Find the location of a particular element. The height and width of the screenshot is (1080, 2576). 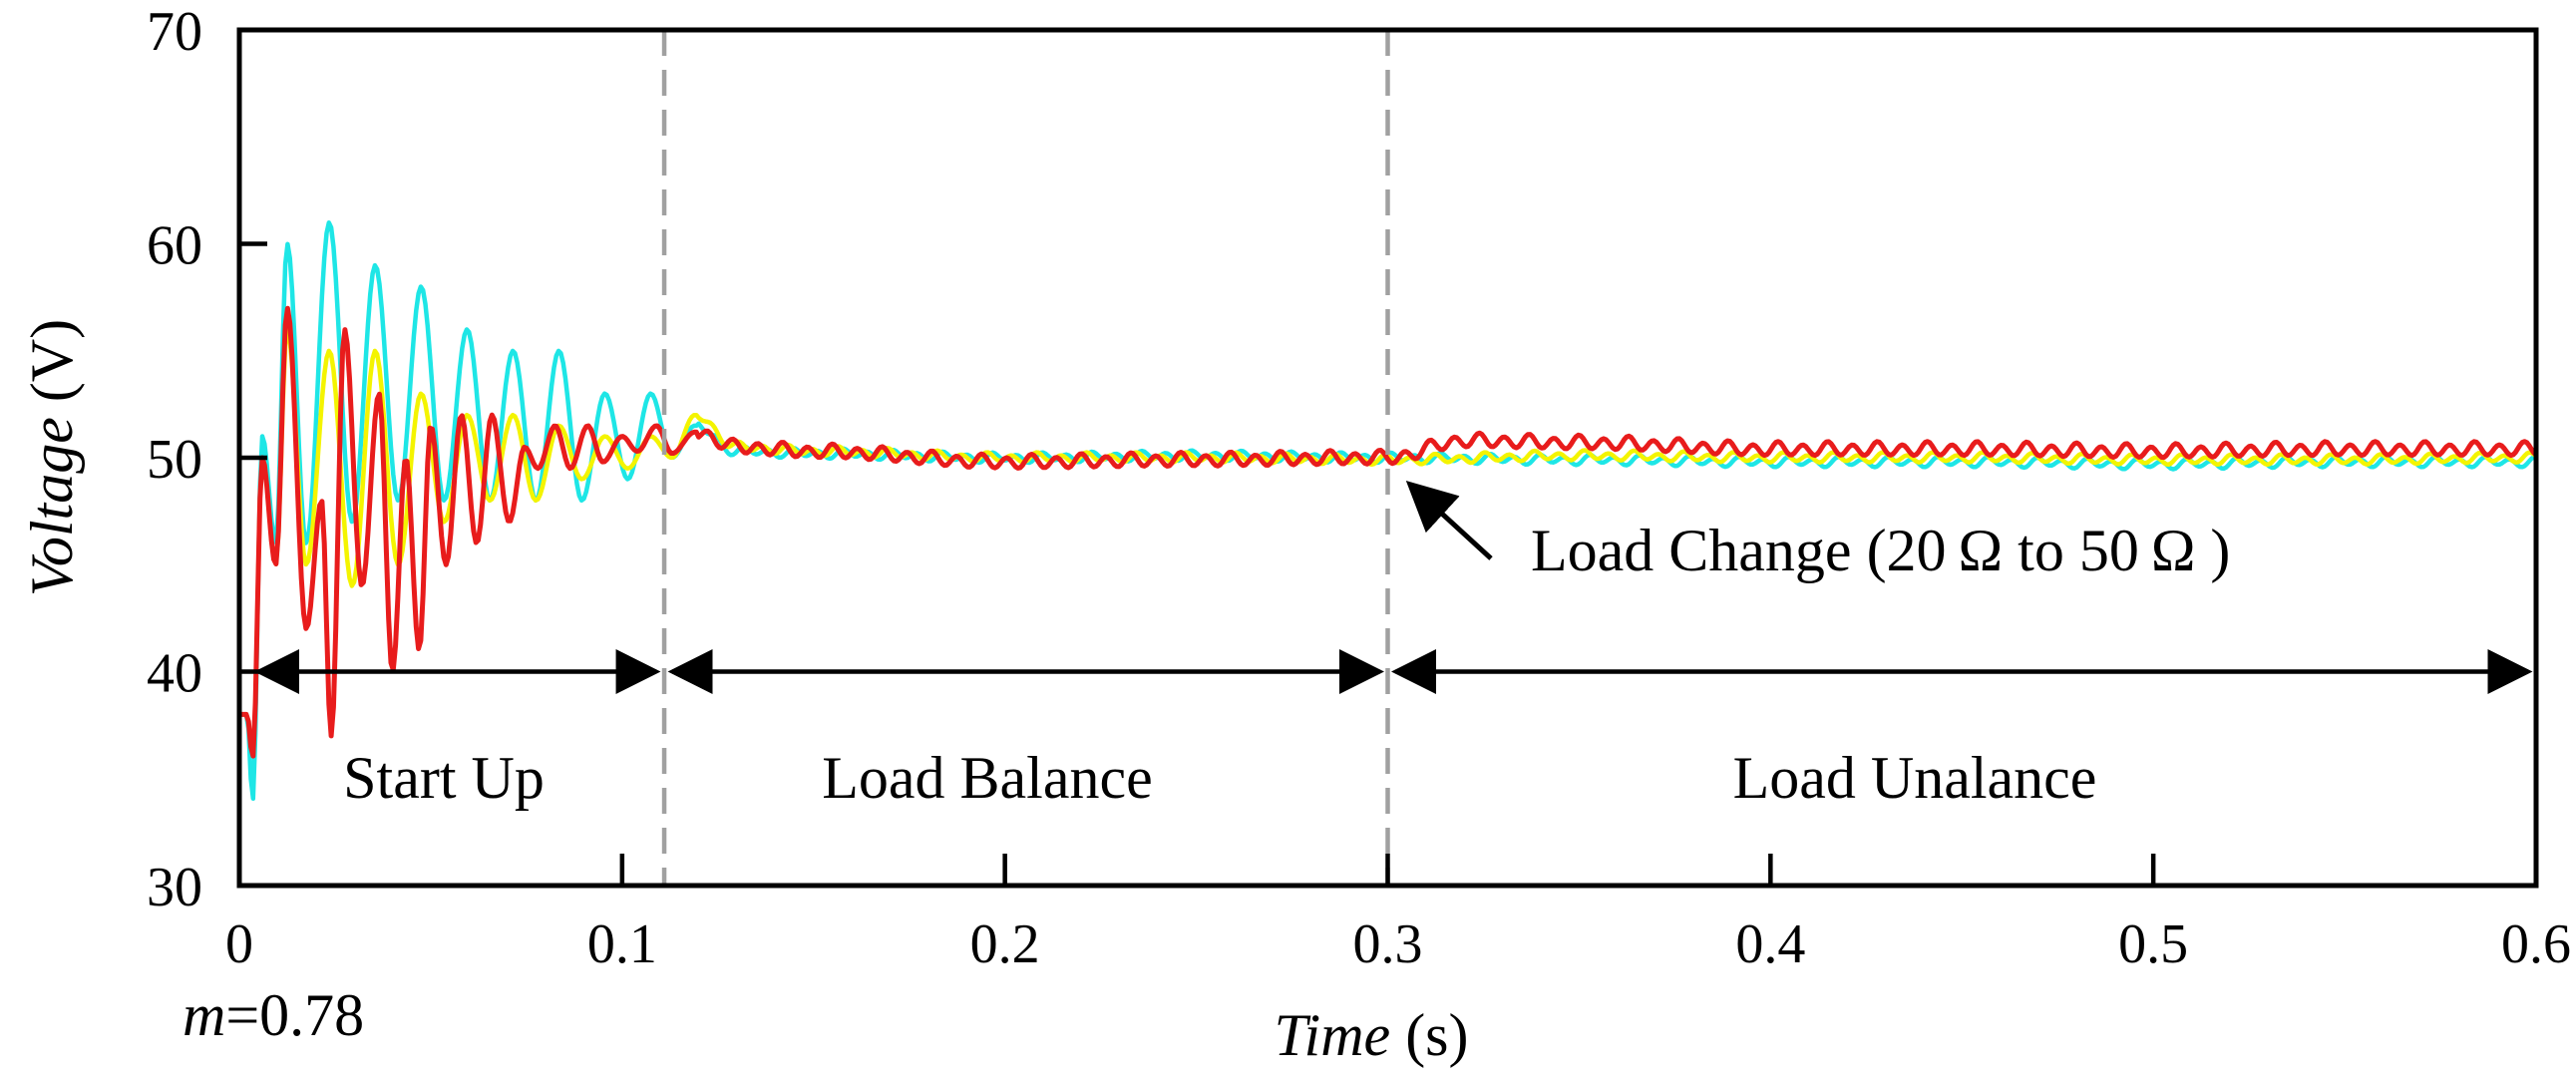

region-label-3: Load Unalance is located at coordinates (1915, 778).